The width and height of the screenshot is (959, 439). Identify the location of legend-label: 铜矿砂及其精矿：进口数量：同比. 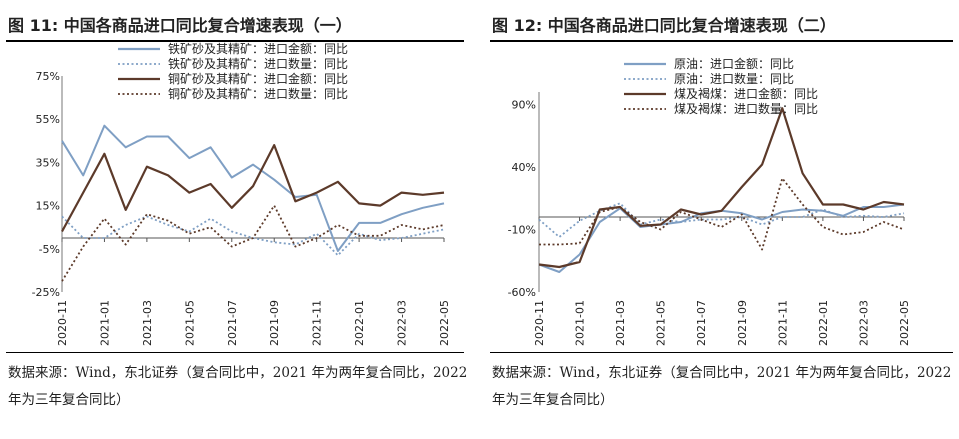
(258, 93).